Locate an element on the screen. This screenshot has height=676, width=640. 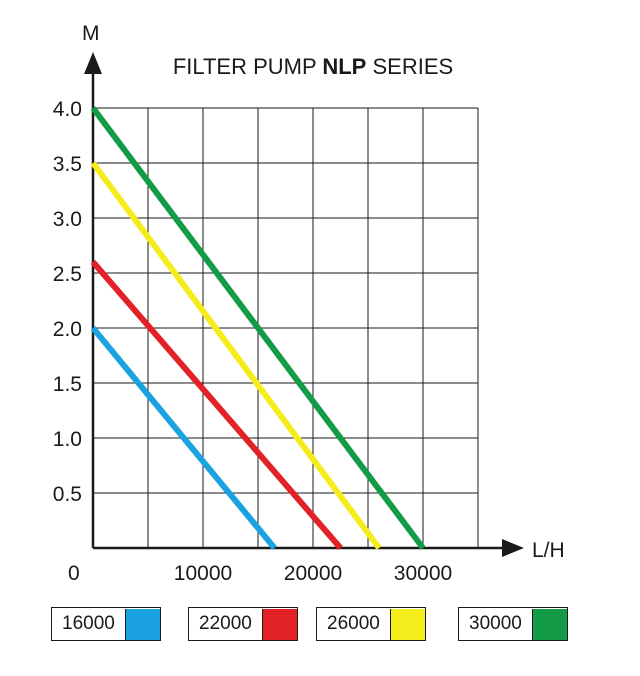
y-tick-label: 4.0 is located at coordinates (67, 109).